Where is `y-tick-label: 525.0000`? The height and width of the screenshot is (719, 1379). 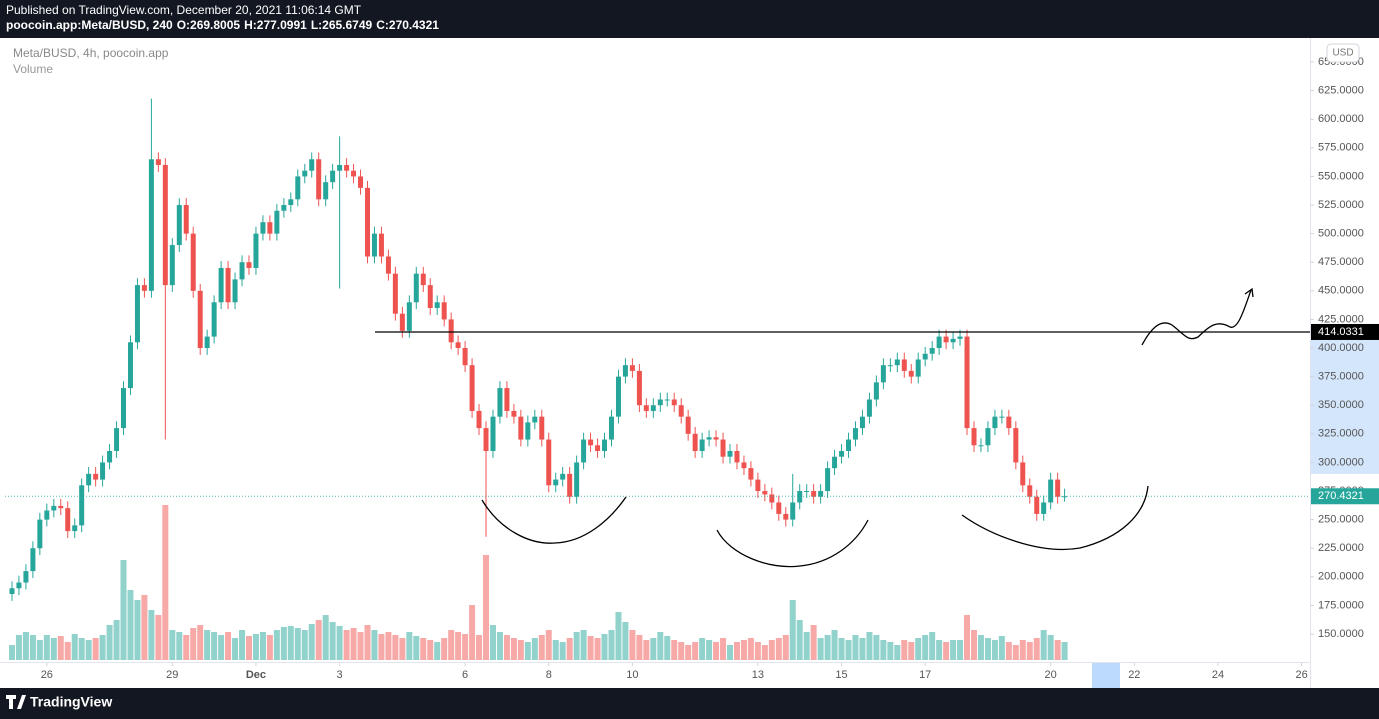
y-tick-label: 525.0000 is located at coordinates (1341, 205).